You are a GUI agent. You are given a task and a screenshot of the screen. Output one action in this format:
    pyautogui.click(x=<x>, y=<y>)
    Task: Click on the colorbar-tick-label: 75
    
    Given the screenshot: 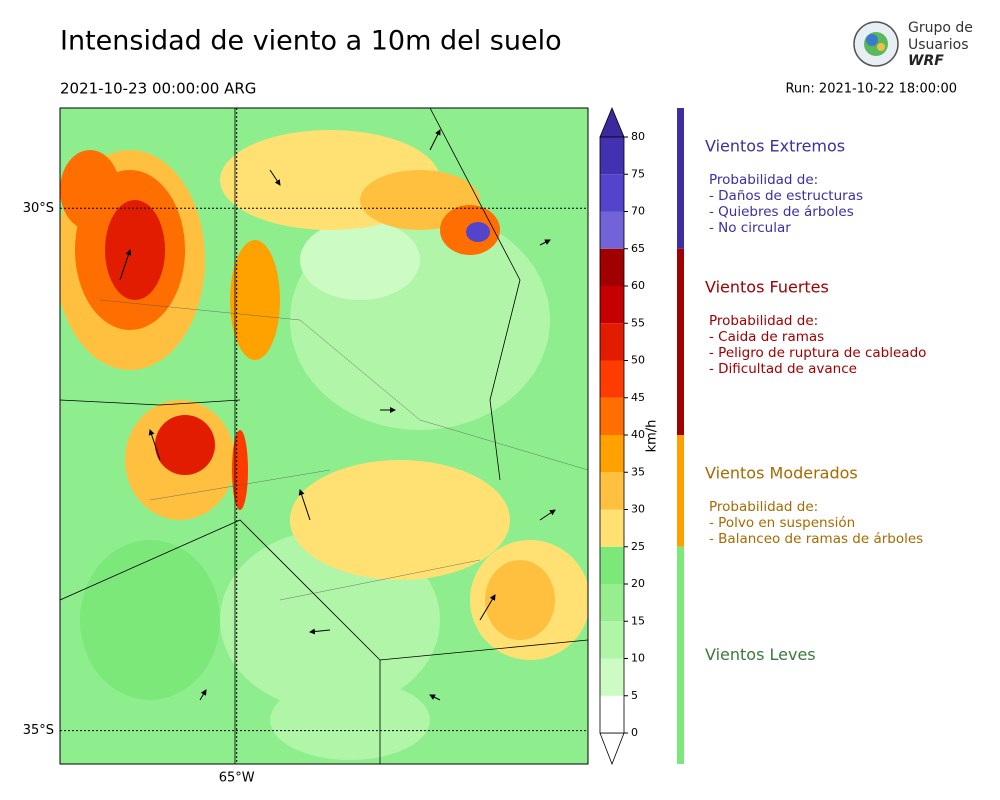 What is the action you would take?
    pyautogui.click(x=638, y=173)
    